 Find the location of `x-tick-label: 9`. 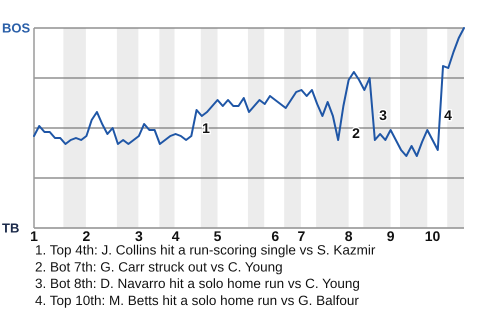

x-tick-label: 9 is located at coordinates (390, 236).